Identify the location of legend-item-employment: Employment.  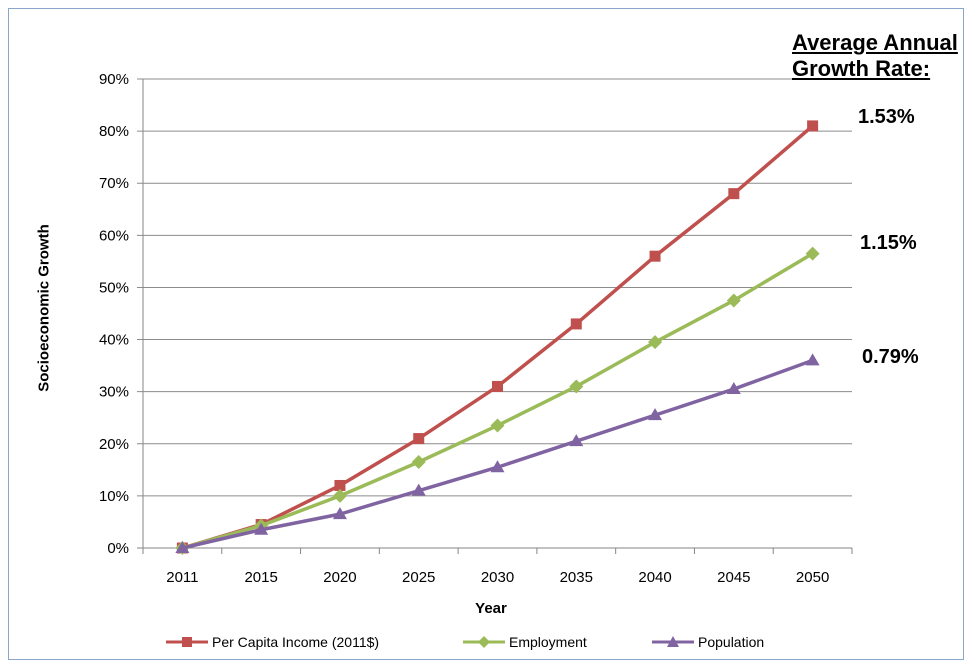
(525, 642).